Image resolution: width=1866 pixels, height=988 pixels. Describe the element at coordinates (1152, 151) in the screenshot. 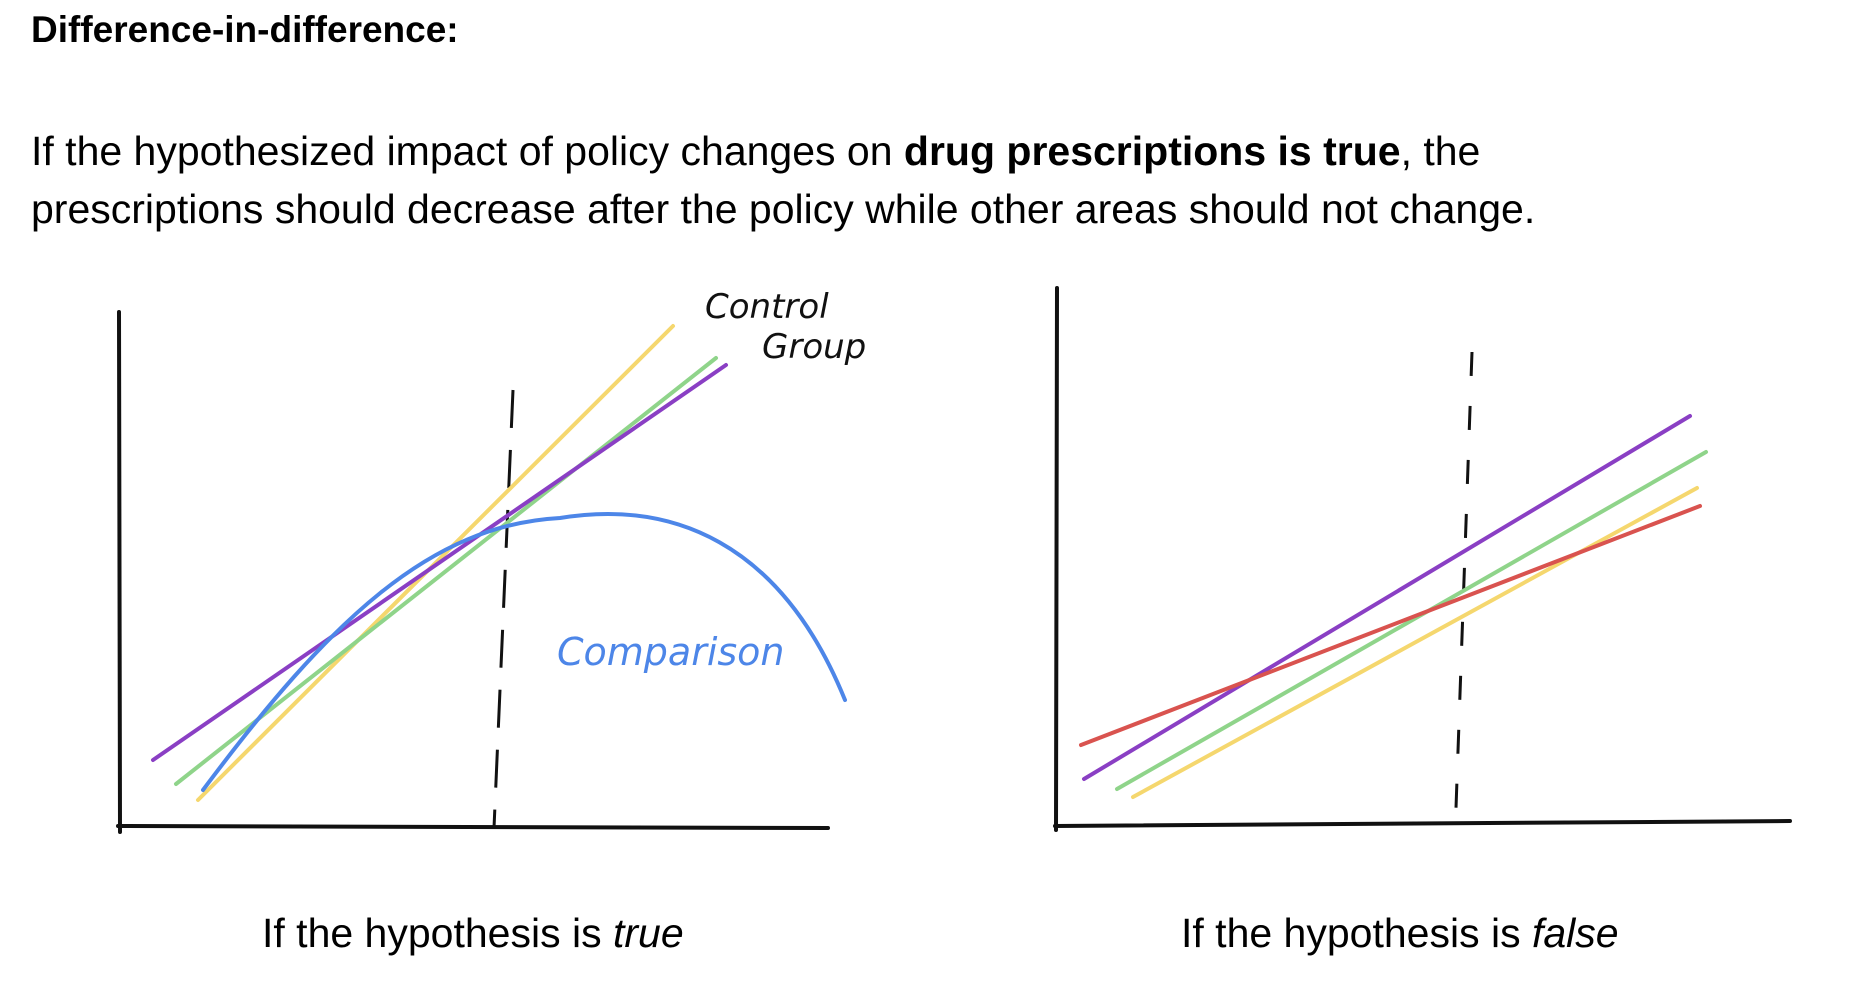

I see `intro-line-1-bold: drug prescriptions is true` at that location.